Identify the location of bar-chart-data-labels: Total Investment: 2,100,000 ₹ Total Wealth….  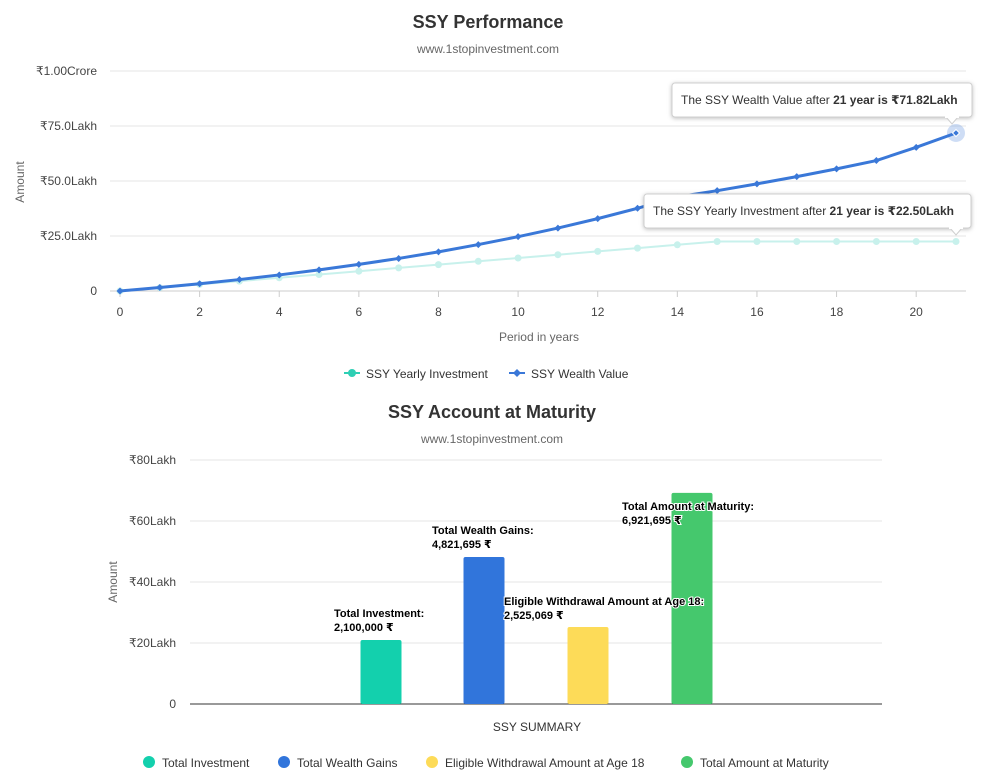
(544, 567).